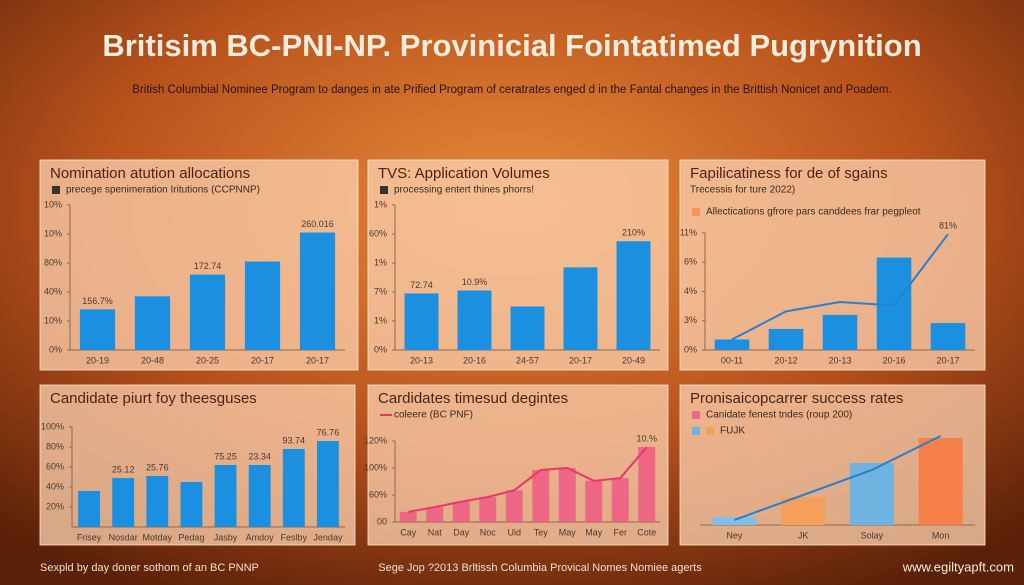 This screenshot has height=585, width=1024. I want to click on x-tick-label: 20-19, so click(97, 360).